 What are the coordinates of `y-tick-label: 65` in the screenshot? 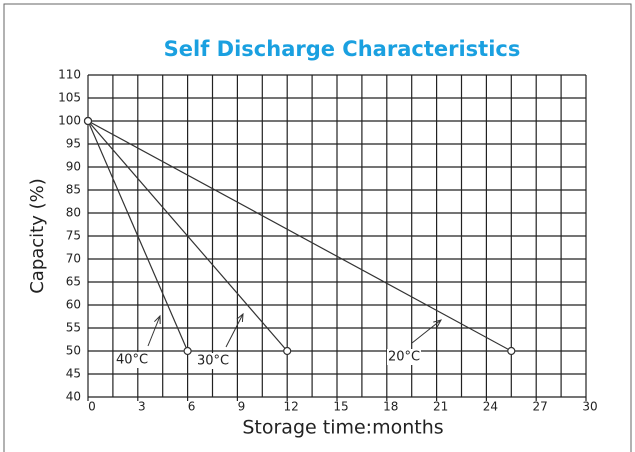 It's located at (73, 282).